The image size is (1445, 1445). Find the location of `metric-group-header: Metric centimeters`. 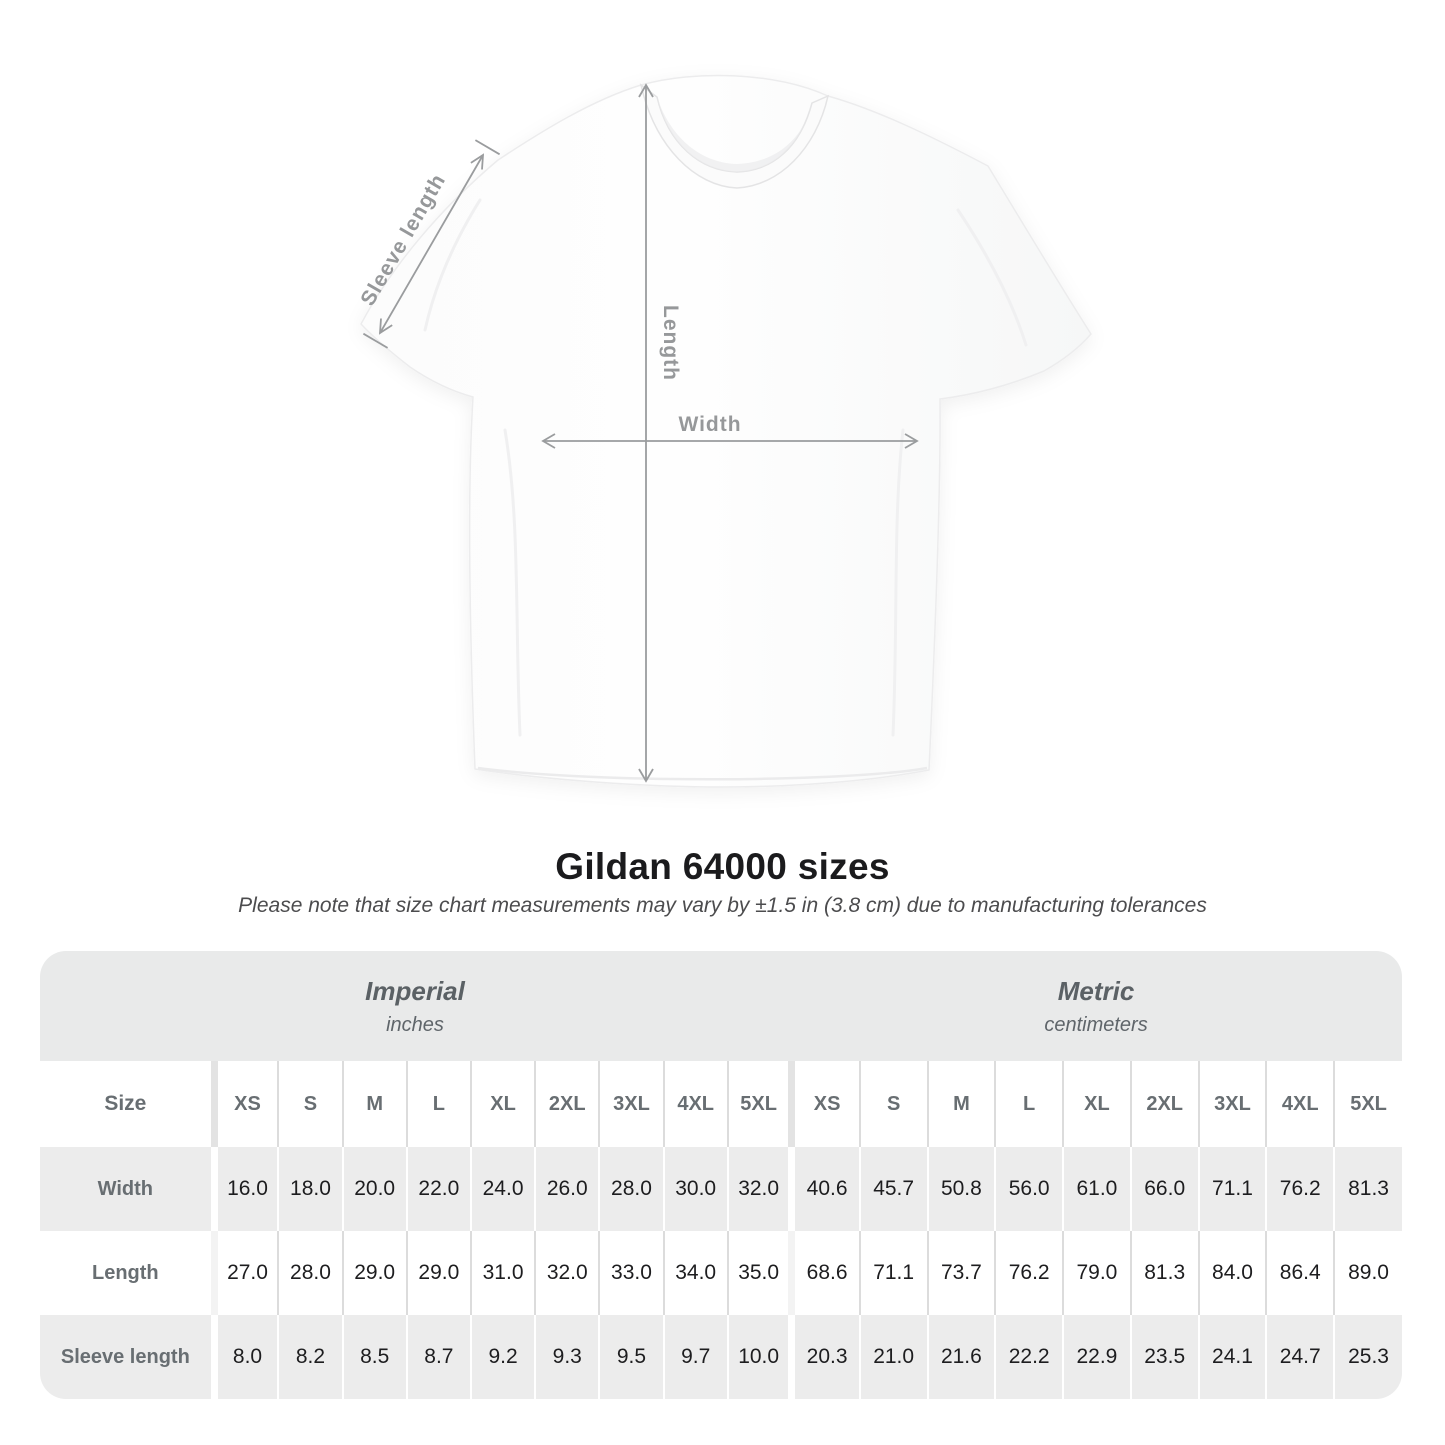

metric-group-header: Metric centimeters is located at coordinates (1096, 1006).